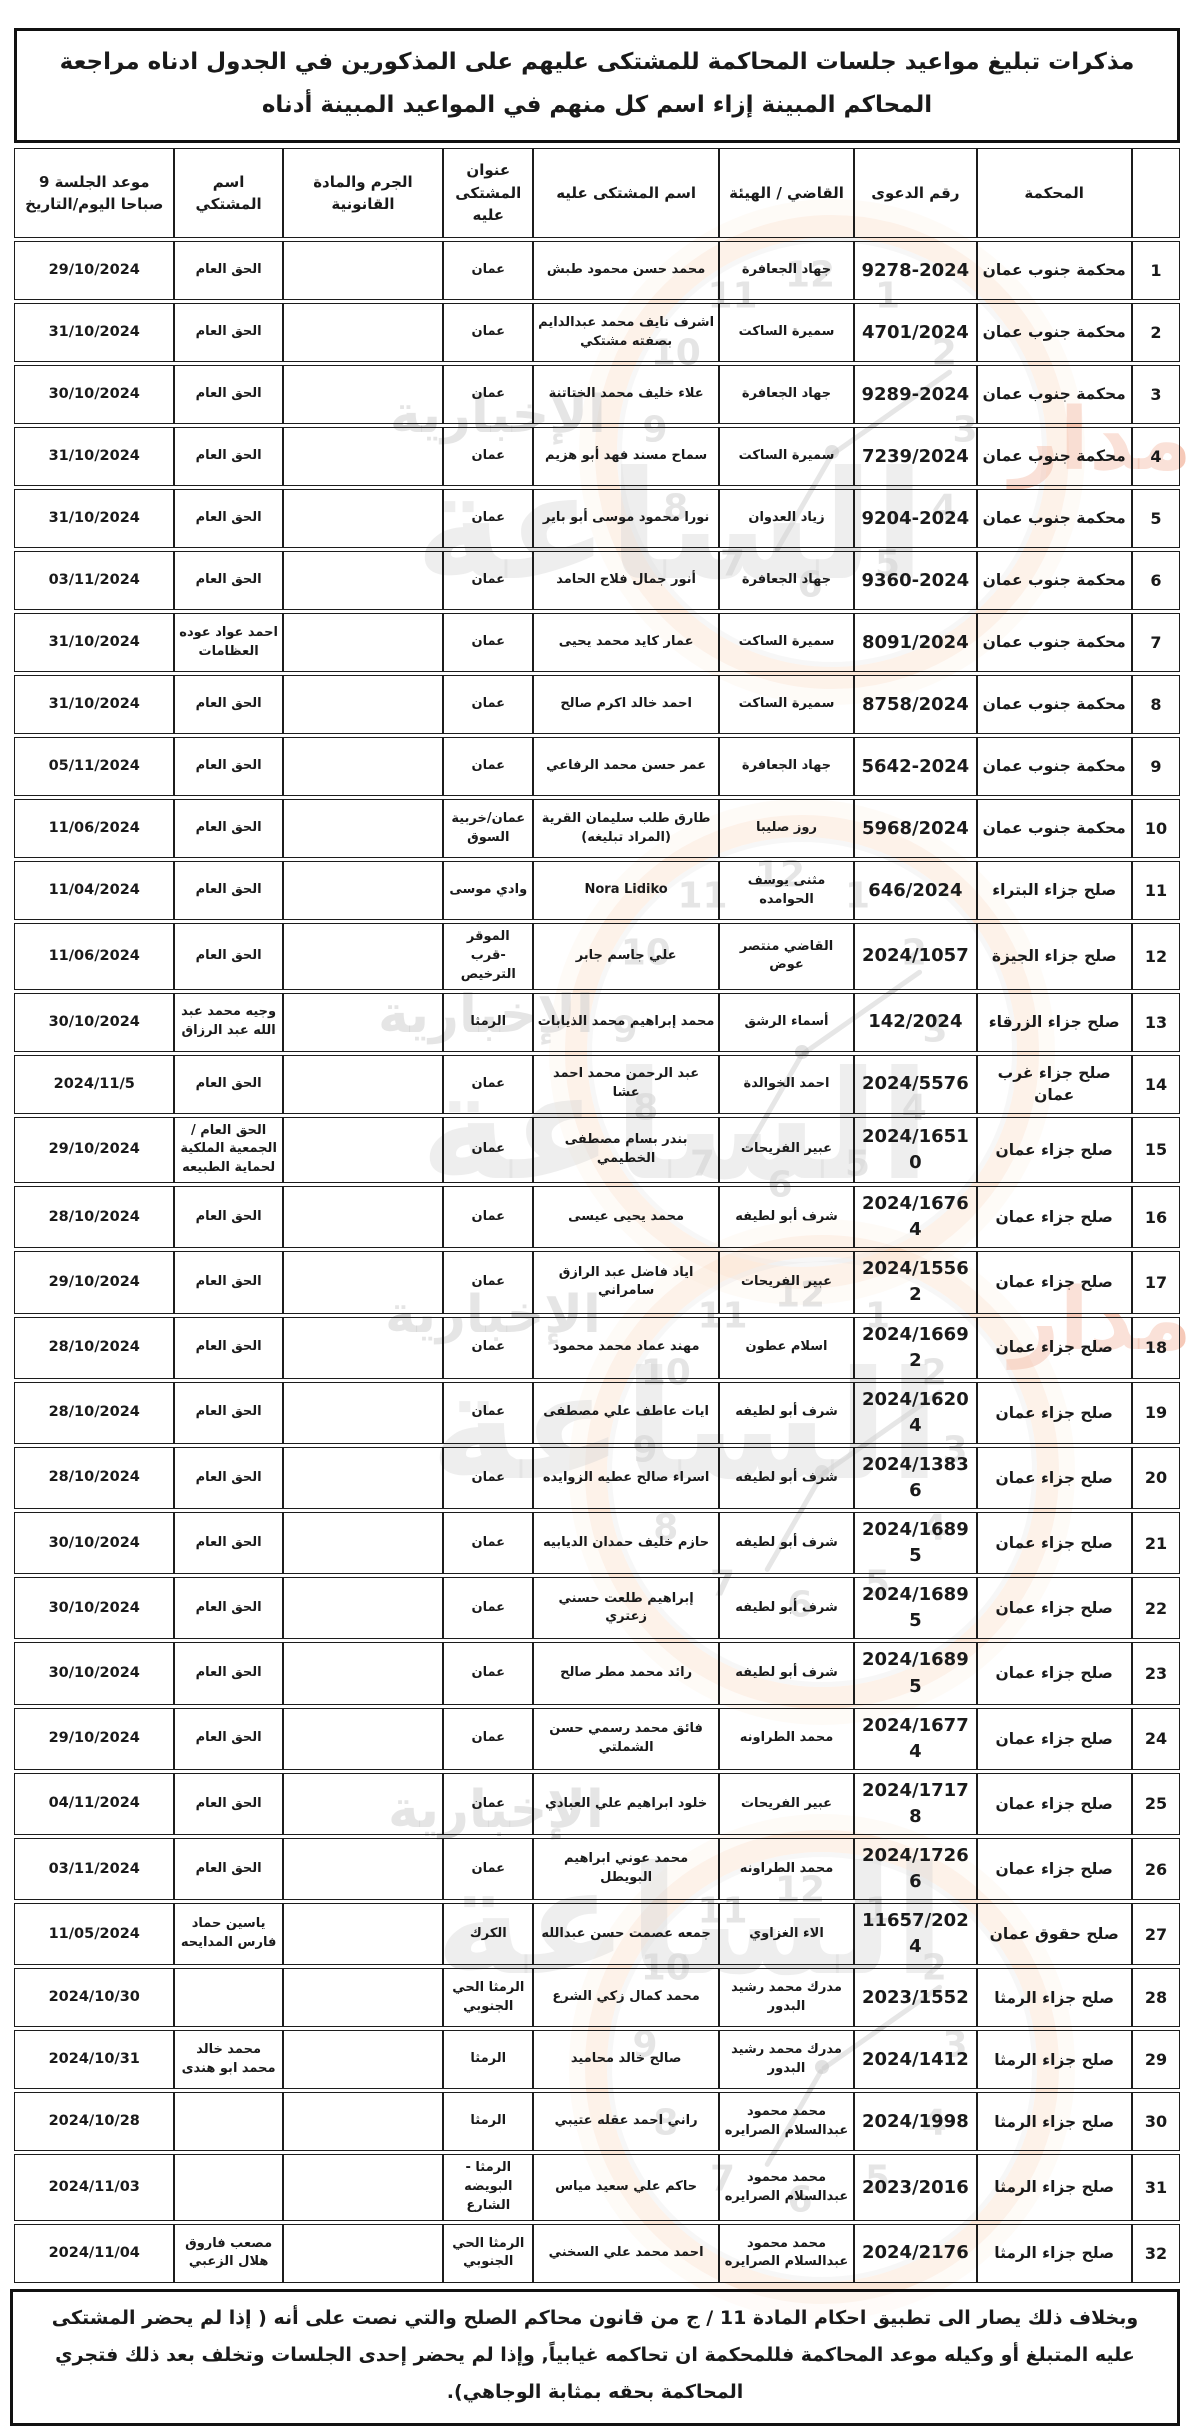 The width and height of the screenshot is (1194, 2426). I want to click on cell-judge: جهاد الجعافرة, so click(786, 767).